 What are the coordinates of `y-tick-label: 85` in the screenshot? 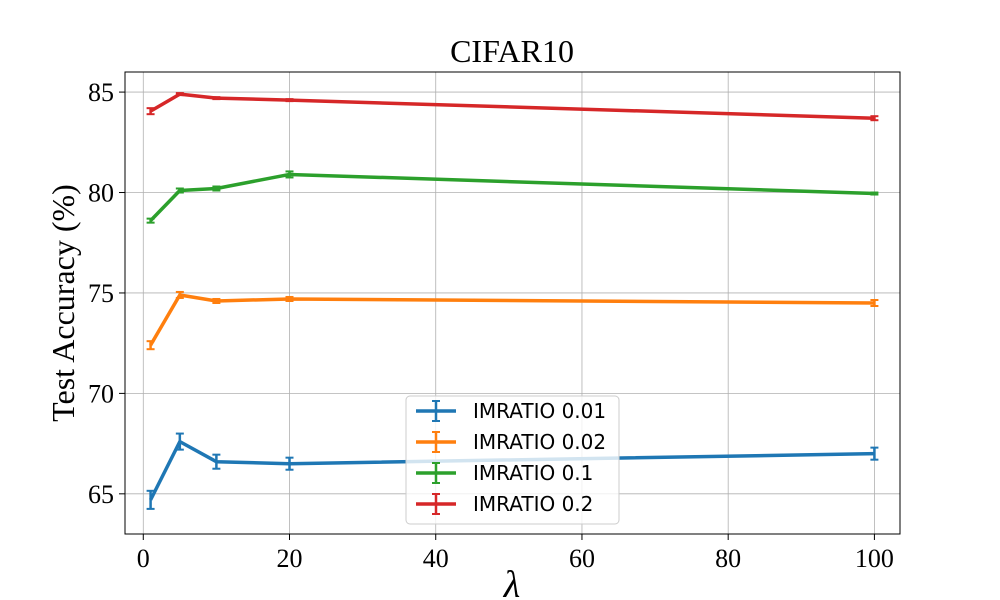 It's located at (101, 92).